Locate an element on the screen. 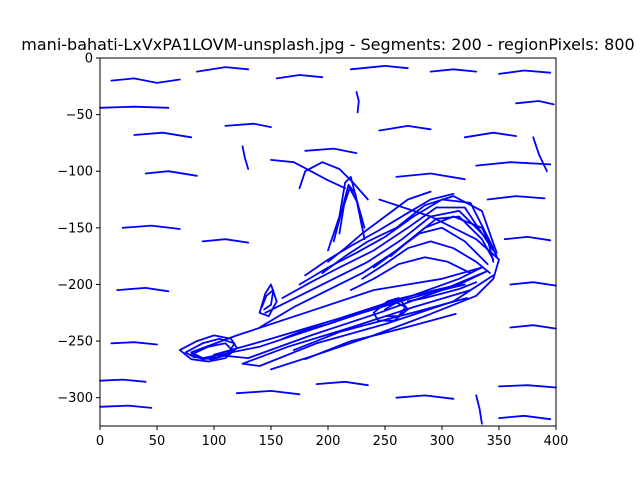 Image resolution: width=640 pixels, height=480 pixels. y-tick-label-5: −250 is located at coordinates (75, 342).